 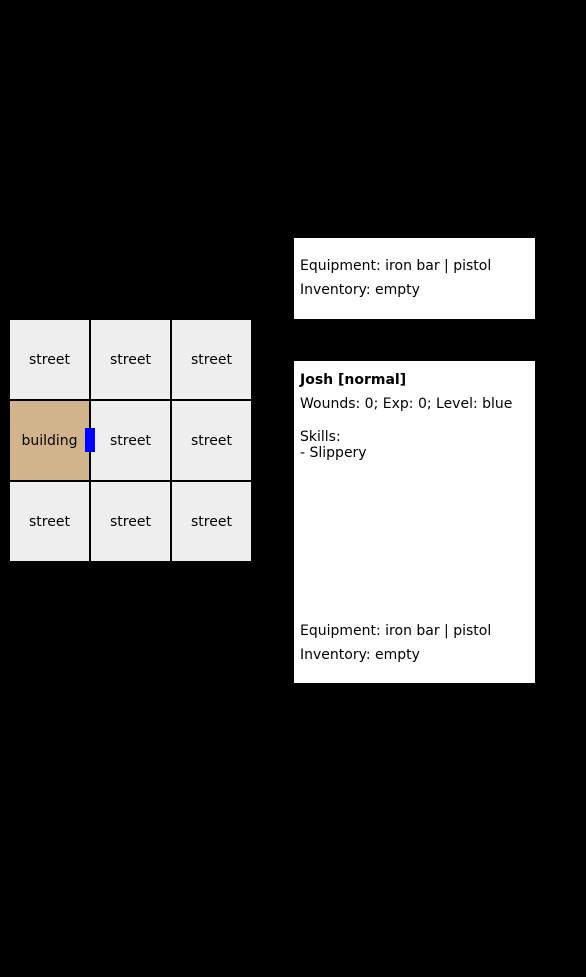 I want to click on character-name: Josh [normal], so click(x=353, y=380).